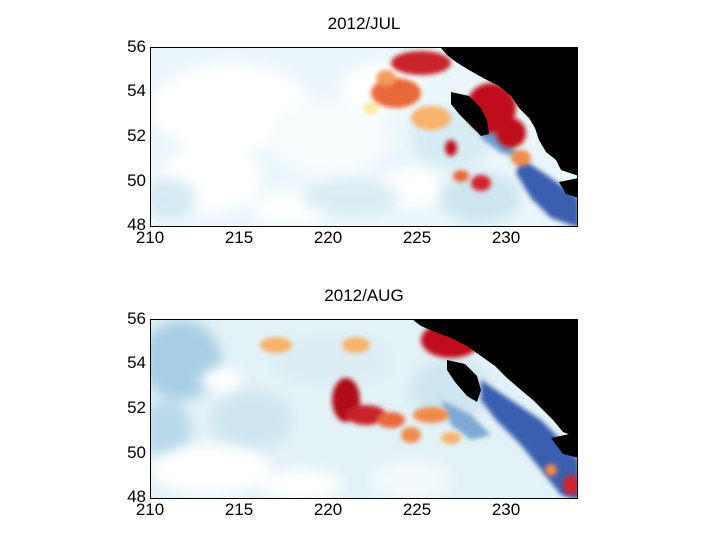  Describe the element at coordinates (364, 295) in the screenshot. I see `panel-title: 2012/AUG` at that location.